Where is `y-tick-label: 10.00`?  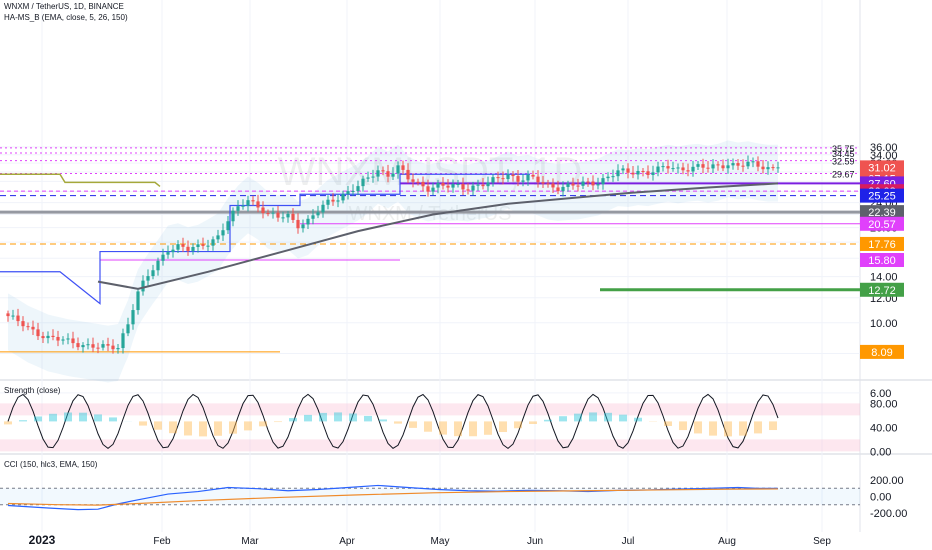
y-tick-label: 10.00 is located at coordinates (884, 324).